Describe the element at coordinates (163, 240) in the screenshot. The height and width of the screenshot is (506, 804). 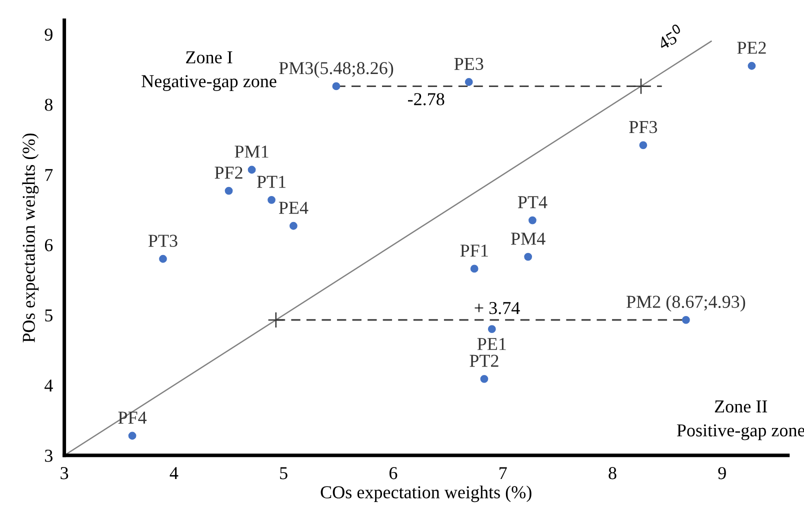
I see `annotation: PT3` at that location.